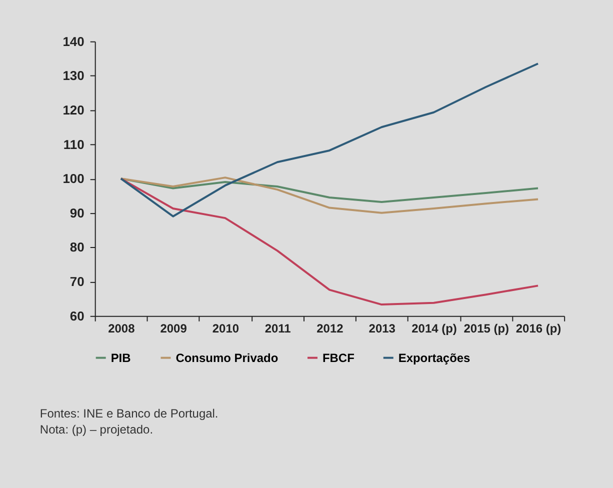 Image resolution: width=613 pixels, height=488 pixels. I want to click on y-tick-label: 110, so click(73, 144).